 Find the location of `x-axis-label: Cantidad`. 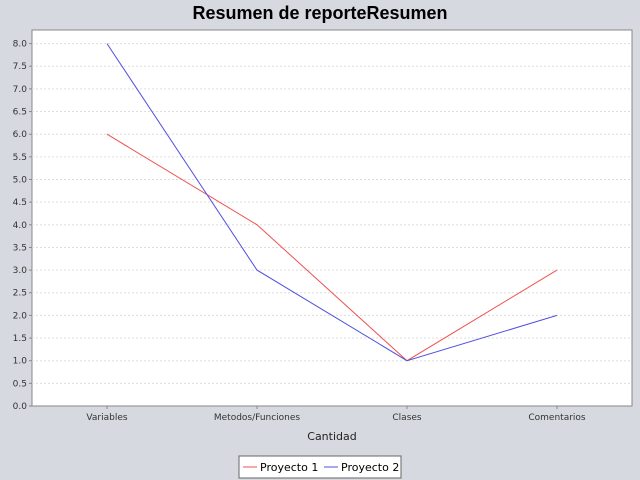

x-axis-label: Cantidad is located at coordinates (331, 436).